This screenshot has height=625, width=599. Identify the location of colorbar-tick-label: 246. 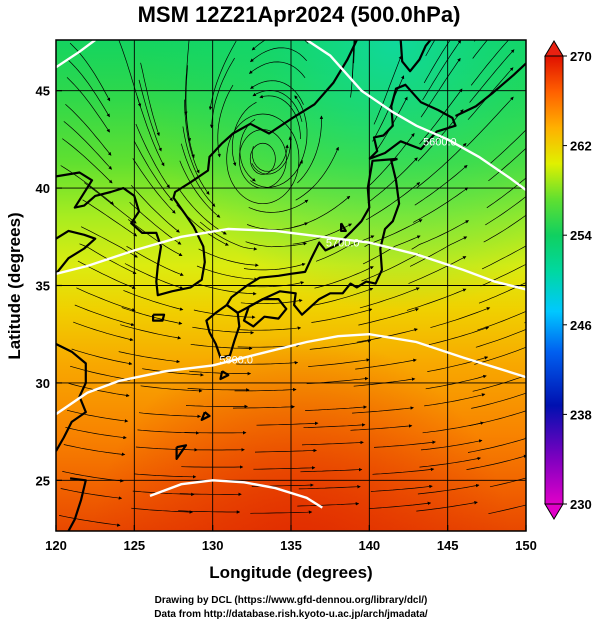
(581, 325).